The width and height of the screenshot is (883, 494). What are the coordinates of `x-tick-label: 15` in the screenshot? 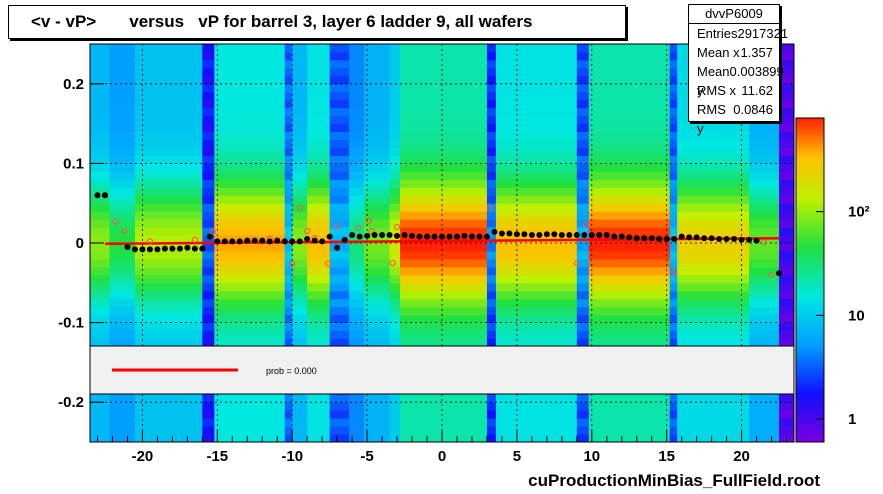 It's located at (666, 456).